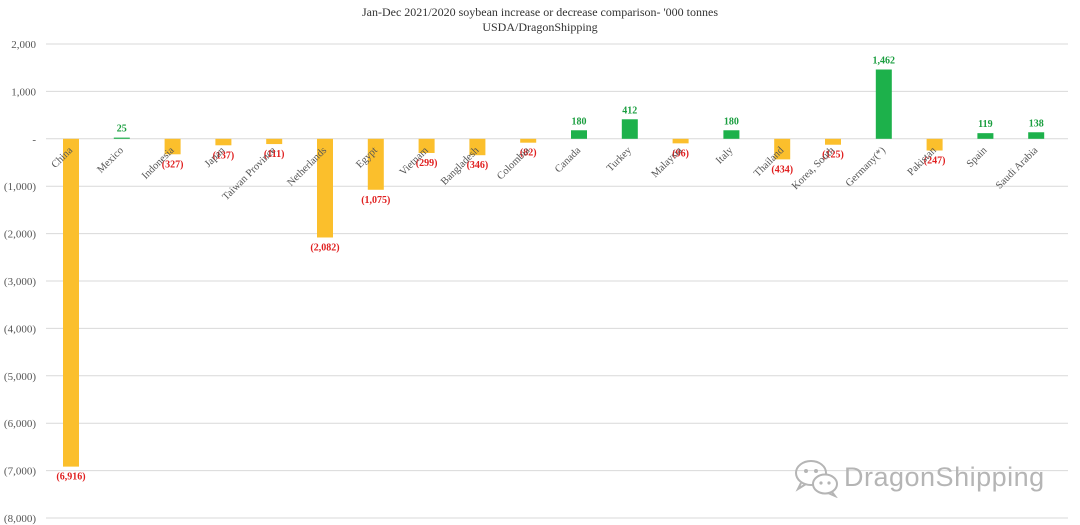 This screenshot has width=1080, height=525. Describe the element at coordinates (816, 479) in the screenshot. I see `wechat-icon` at that location.